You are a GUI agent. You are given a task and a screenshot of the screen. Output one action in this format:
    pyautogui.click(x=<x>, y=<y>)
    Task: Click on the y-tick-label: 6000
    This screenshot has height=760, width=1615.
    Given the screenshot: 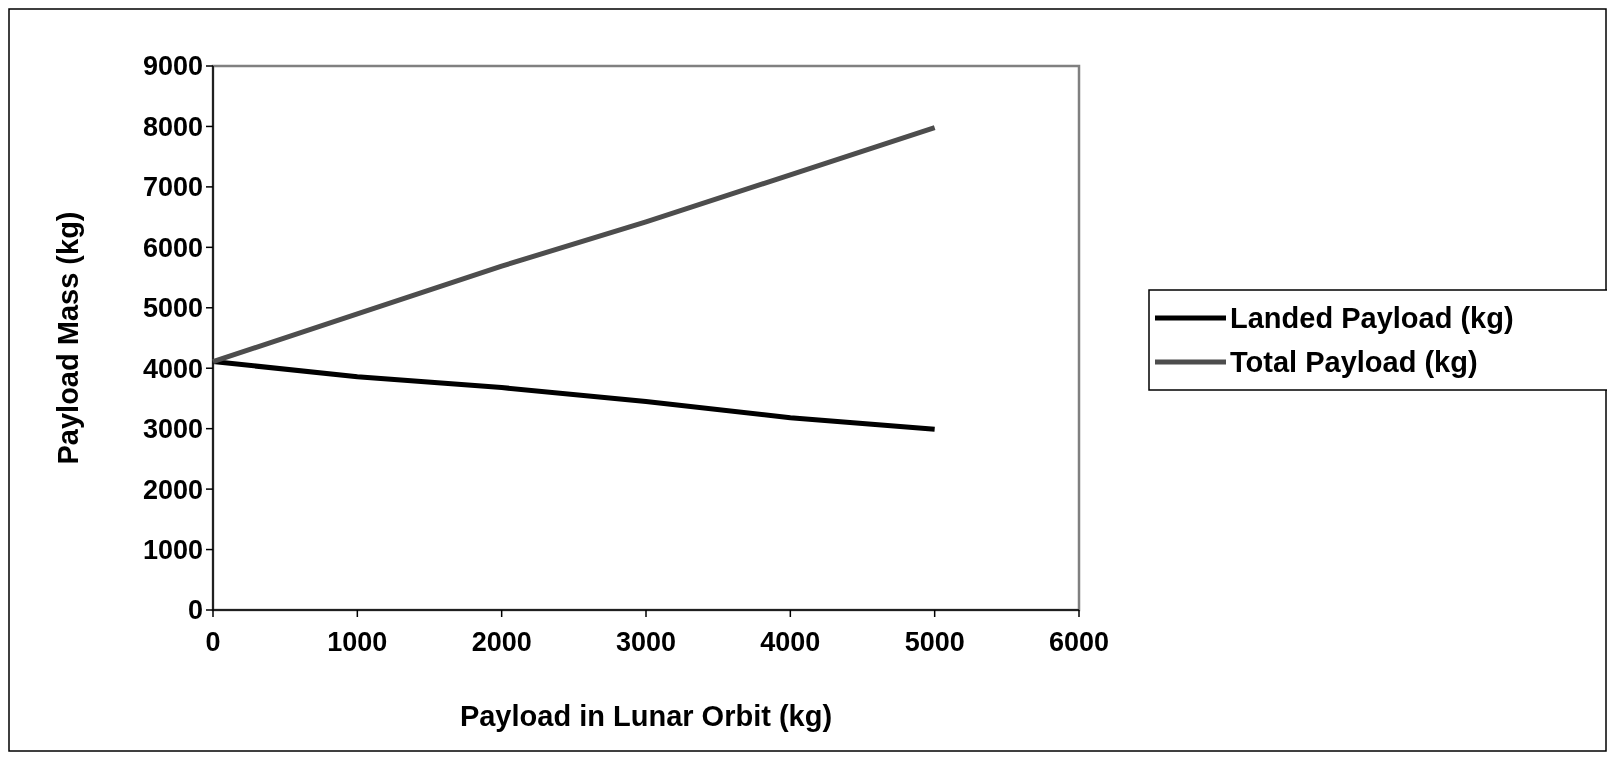 What is the action you would take?
    pyautogui.click(x=172, y=247)
    